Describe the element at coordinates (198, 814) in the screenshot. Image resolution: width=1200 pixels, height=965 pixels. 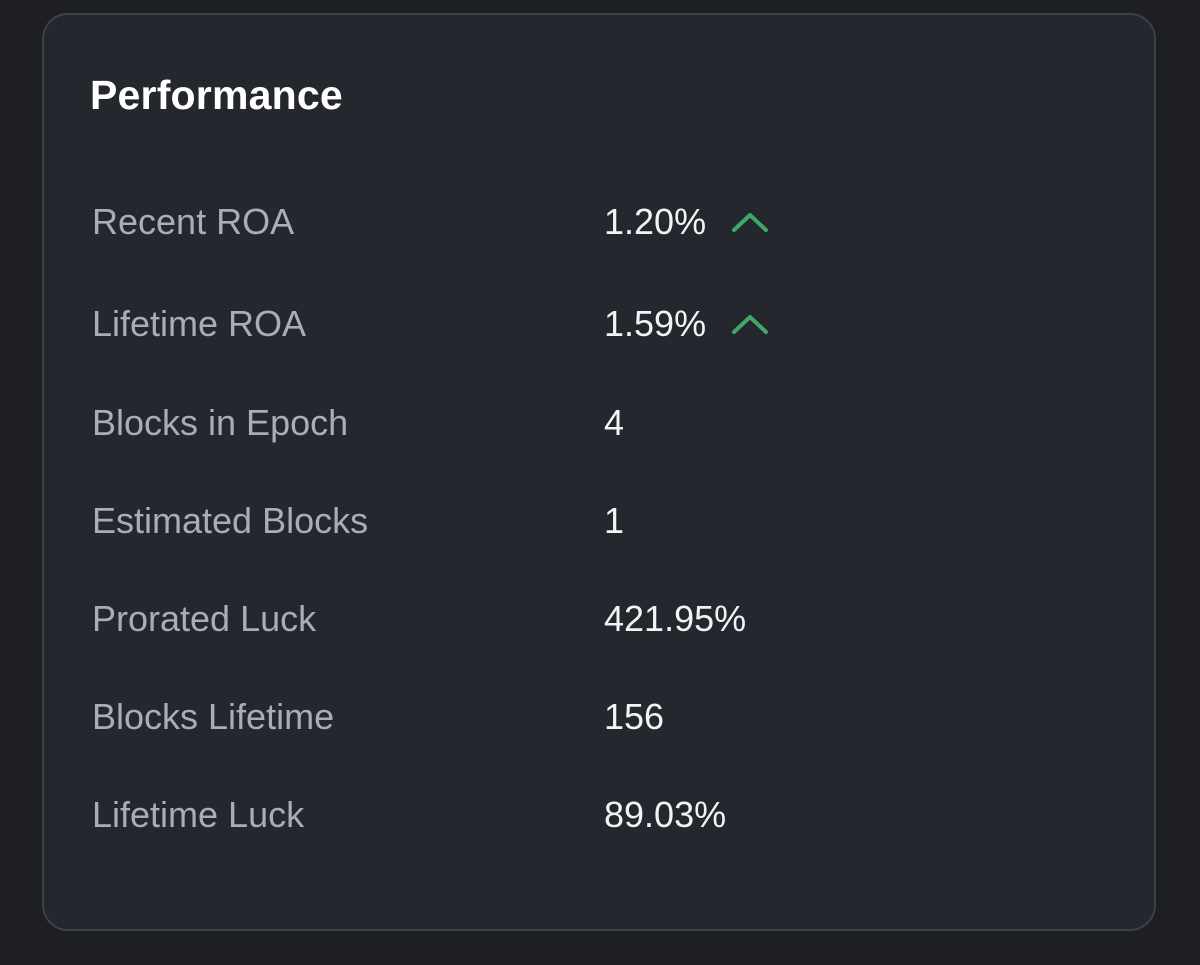
I see `metric-label: Lifetime Luck` at that location.